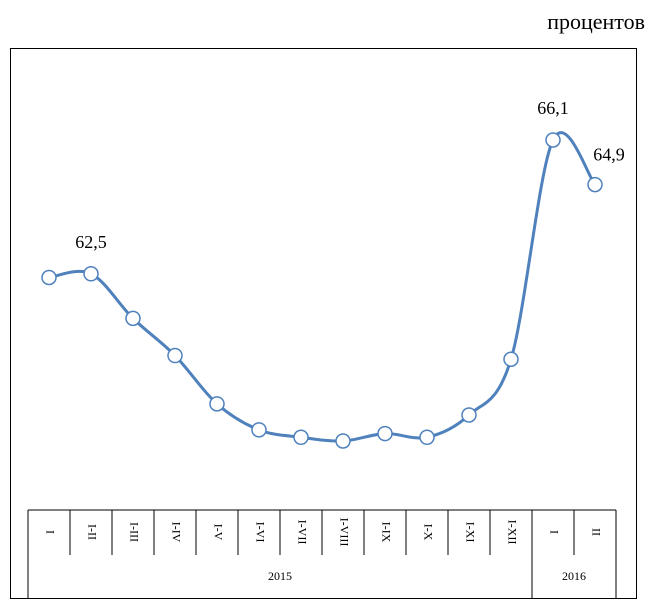 The image size is (651, 608). Describe the element at coordinates (134, 532) in the screenshot. I see `x-tick-label: I-III` at that location.